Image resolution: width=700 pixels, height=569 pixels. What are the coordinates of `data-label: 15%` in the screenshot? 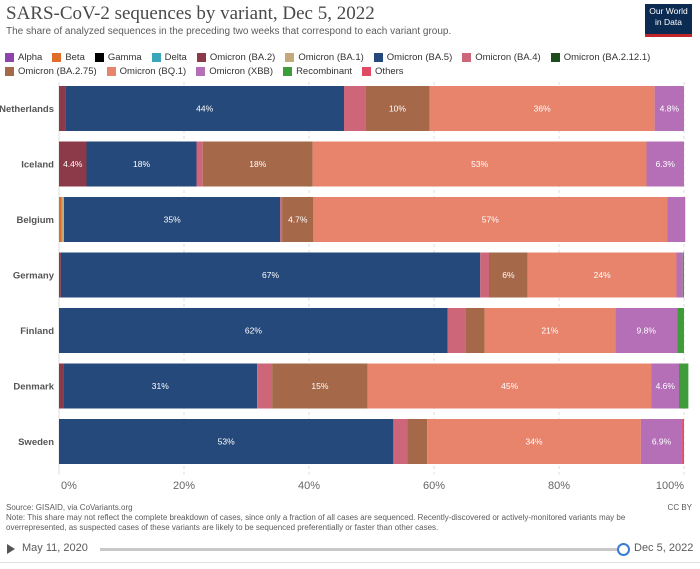 It's located at (319, 386).